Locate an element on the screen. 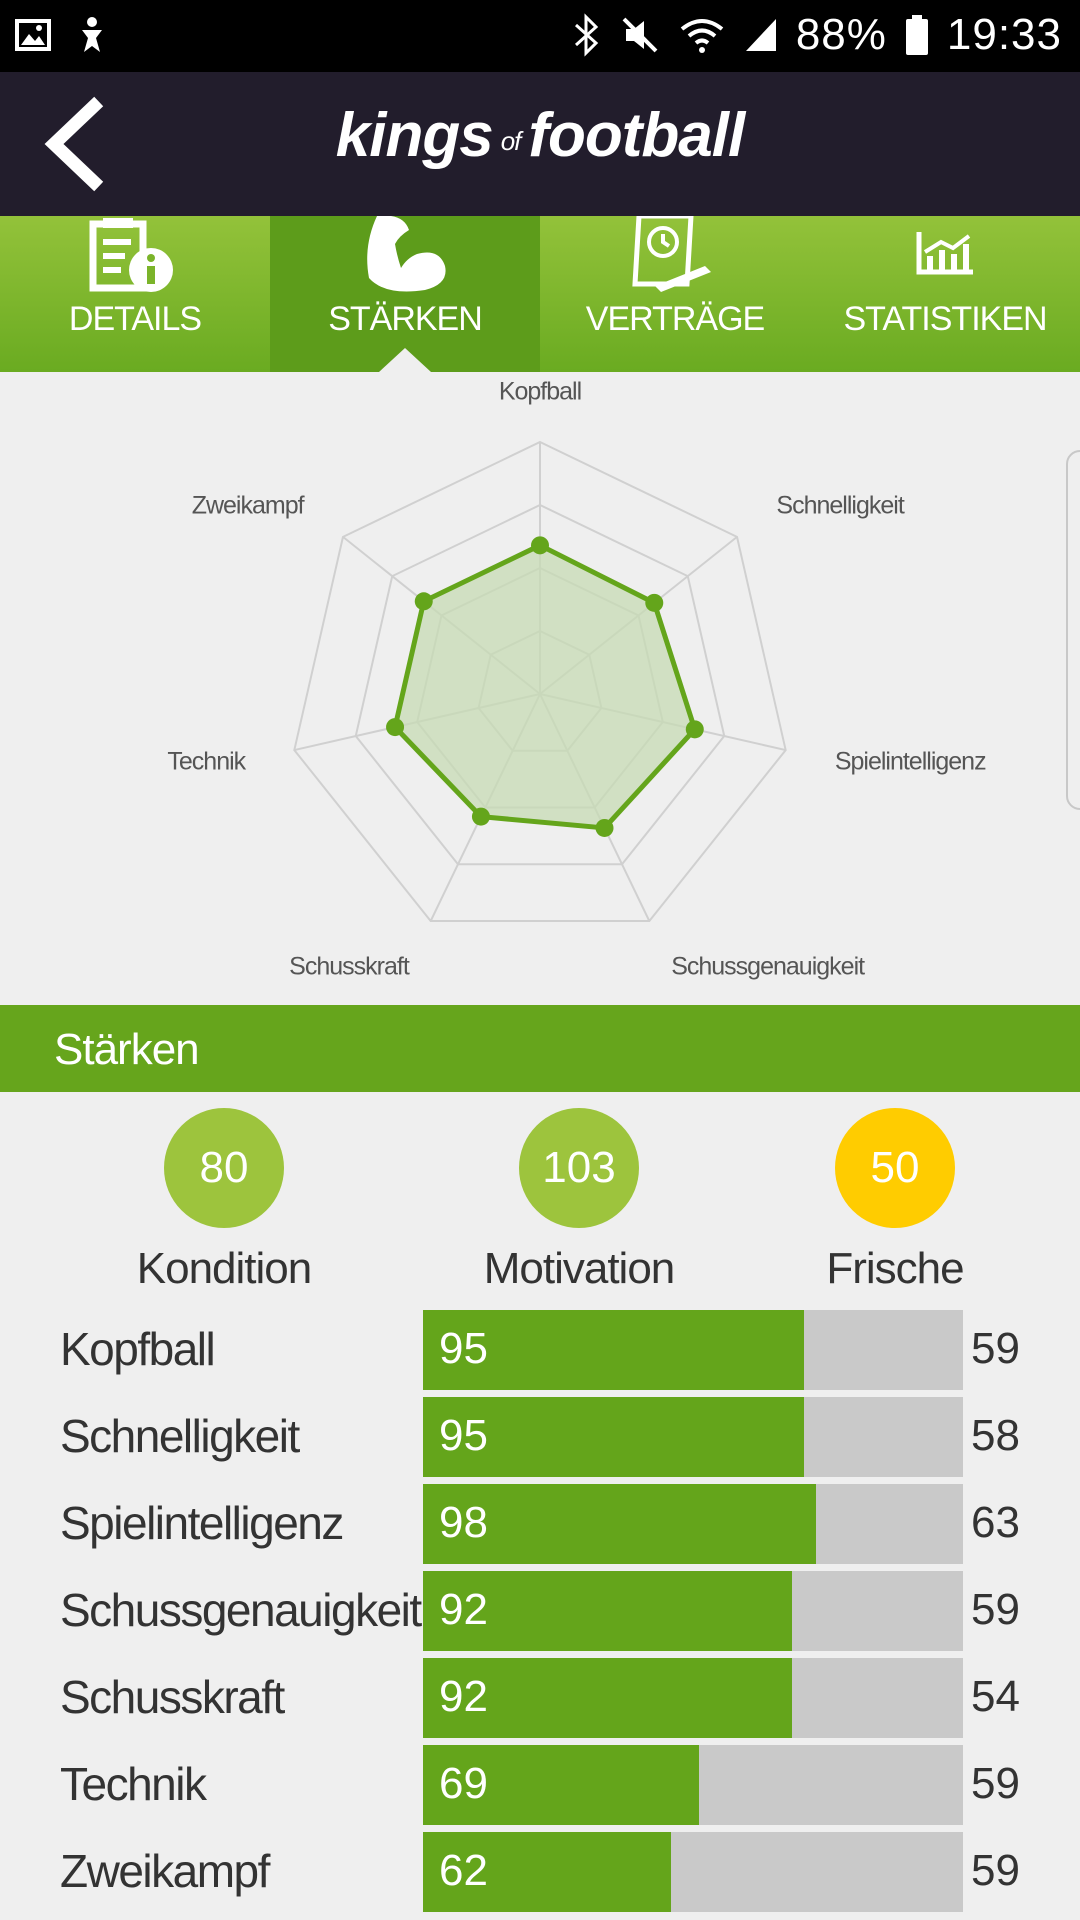  app-logo: kings of football is located at coordinates (540, 135).